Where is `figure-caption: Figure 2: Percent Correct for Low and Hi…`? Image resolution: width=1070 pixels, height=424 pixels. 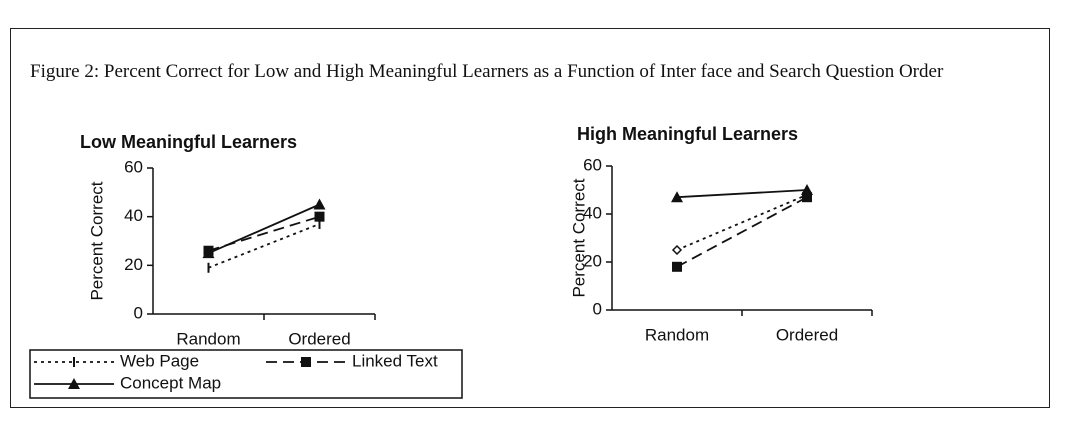
figure-caption: Figure 2: Percent Correct for Low and Hi… is located at coordinates (487, 71).